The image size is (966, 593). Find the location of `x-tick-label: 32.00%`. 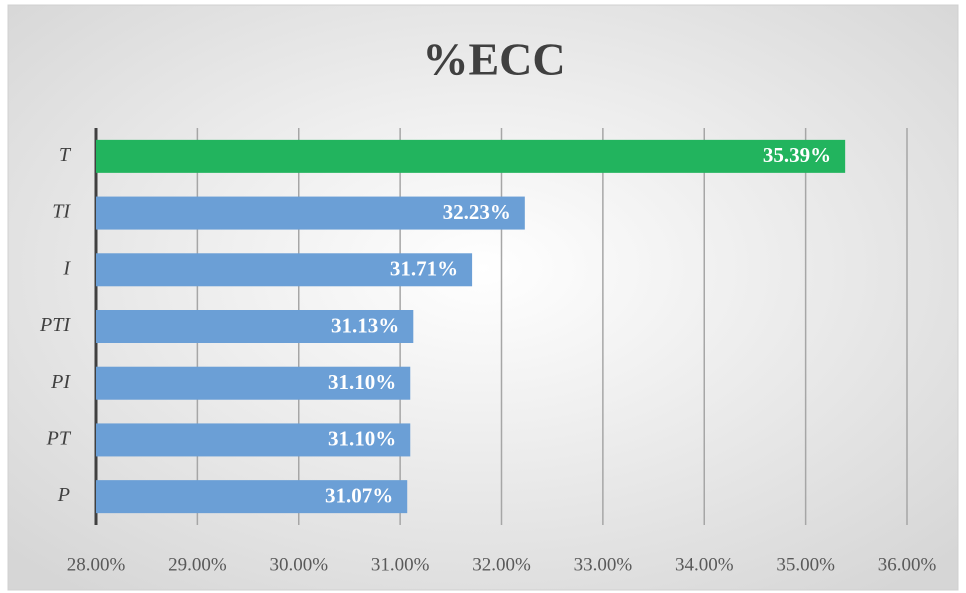

x-tick-label: 32.00% is located at coordinates (501, 564).